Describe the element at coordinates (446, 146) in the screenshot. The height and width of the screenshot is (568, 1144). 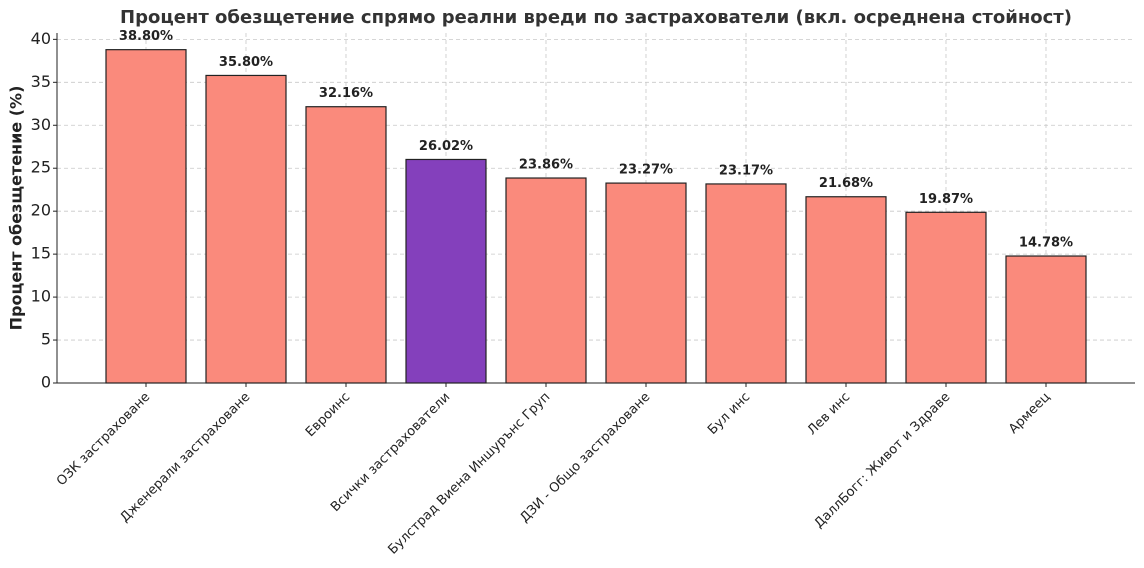
I see `value-label: 26.02%` at that location.